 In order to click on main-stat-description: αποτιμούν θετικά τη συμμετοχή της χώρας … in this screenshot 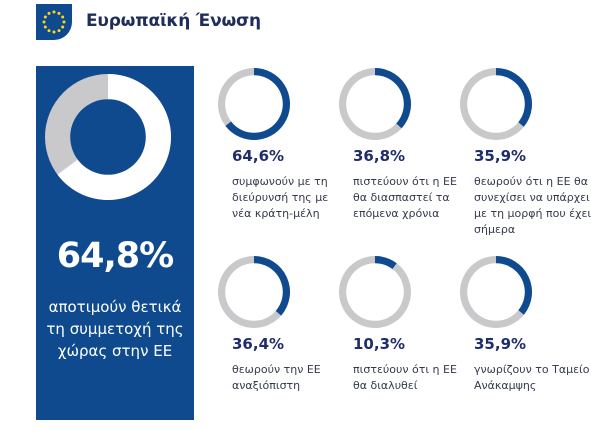, I will do `click(115, 329)`.